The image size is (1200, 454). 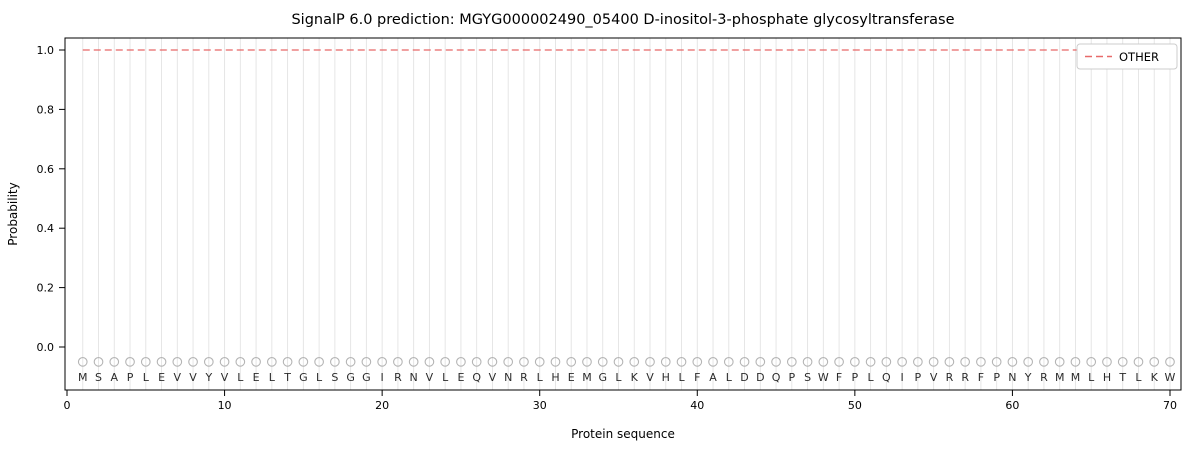 I want to click on legend-box, so click(x=1127, y=56).